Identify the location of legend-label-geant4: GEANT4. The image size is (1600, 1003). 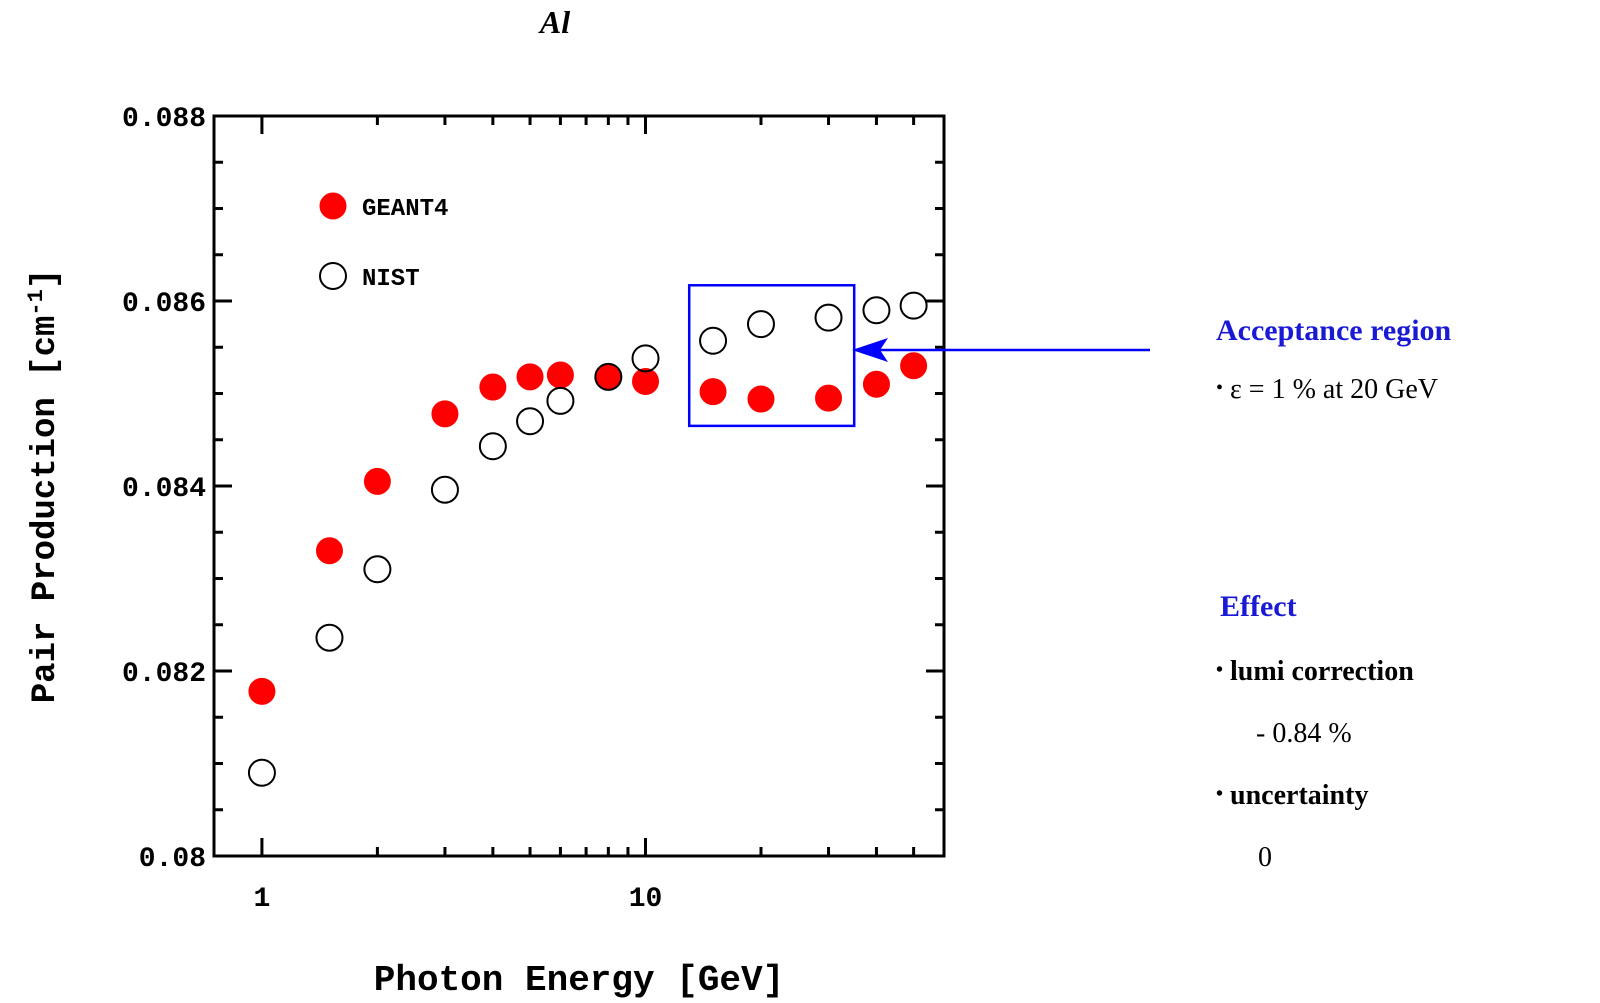
(405, 209).